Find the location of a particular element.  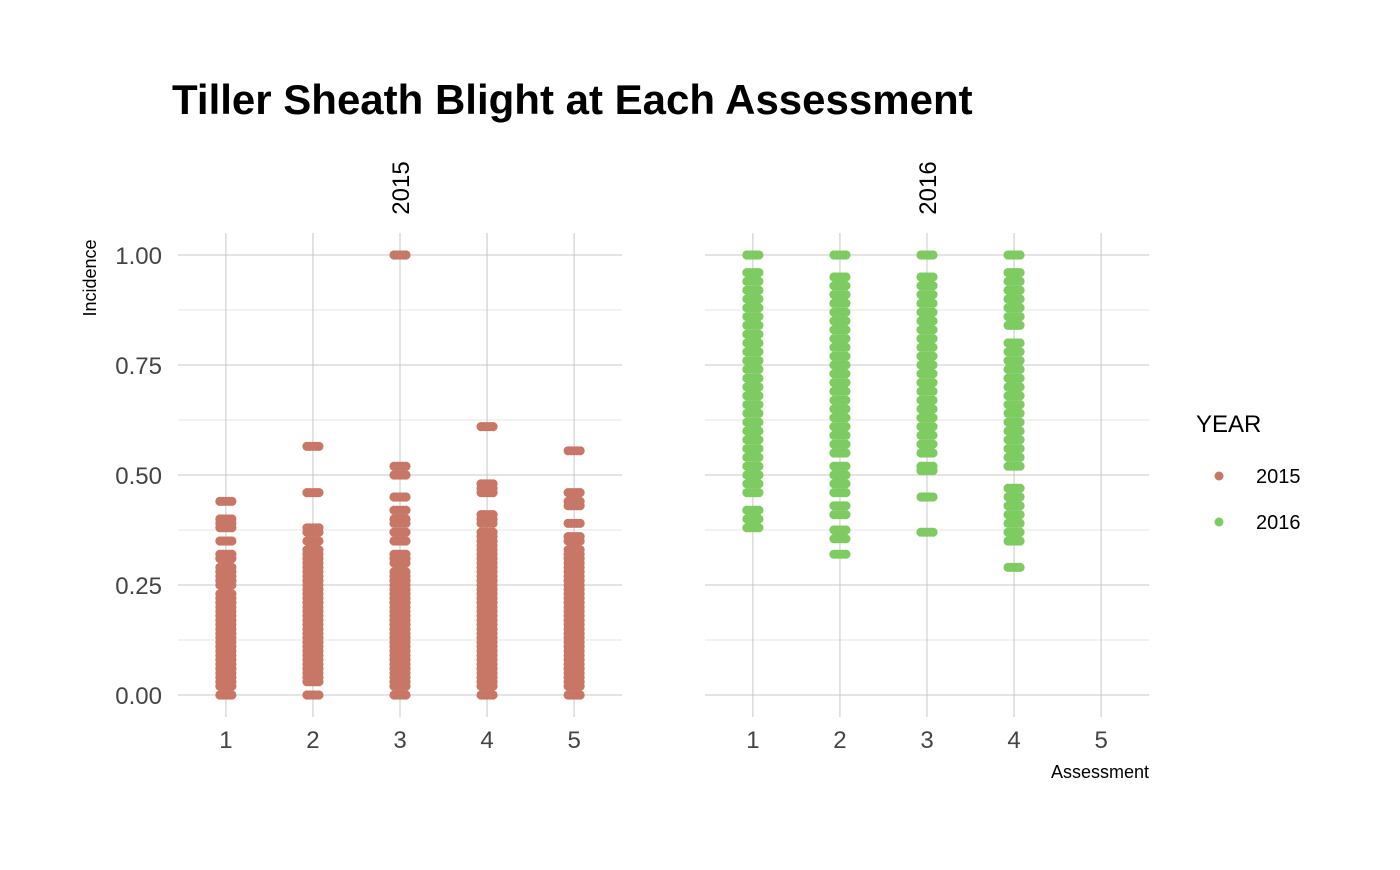

x-tick-label: 5 is located at coordinates (573, 740).